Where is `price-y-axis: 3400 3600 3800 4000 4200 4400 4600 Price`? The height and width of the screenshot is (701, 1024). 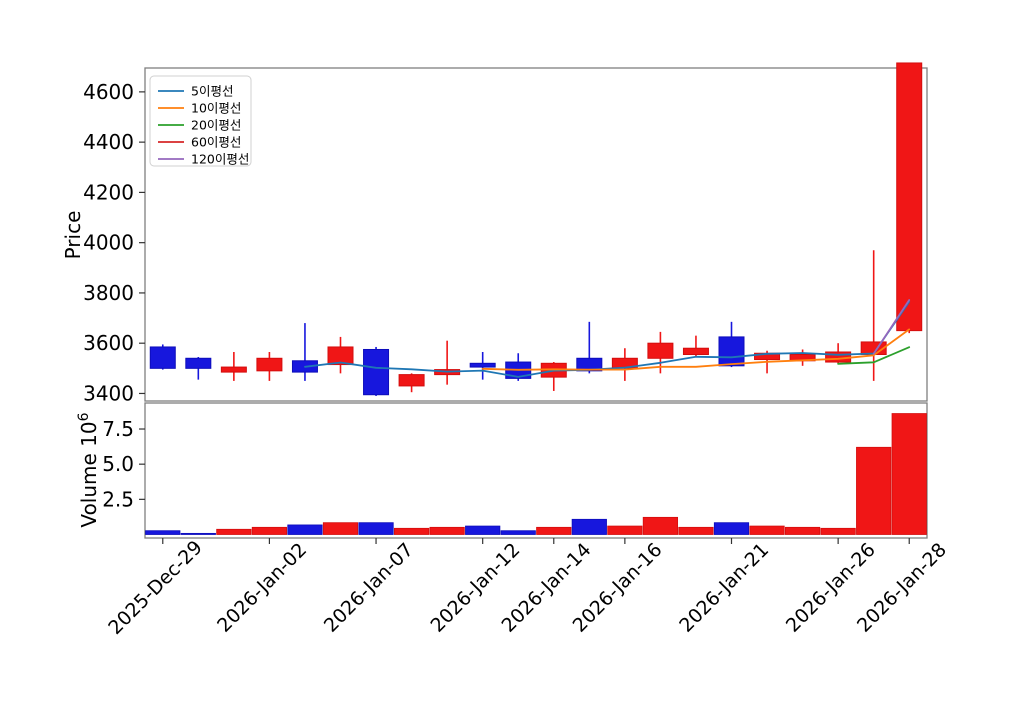
price-y-axis: 3400 3600 3800 4000 4200 4400 4600 Price is located at coordinates (103, 242).